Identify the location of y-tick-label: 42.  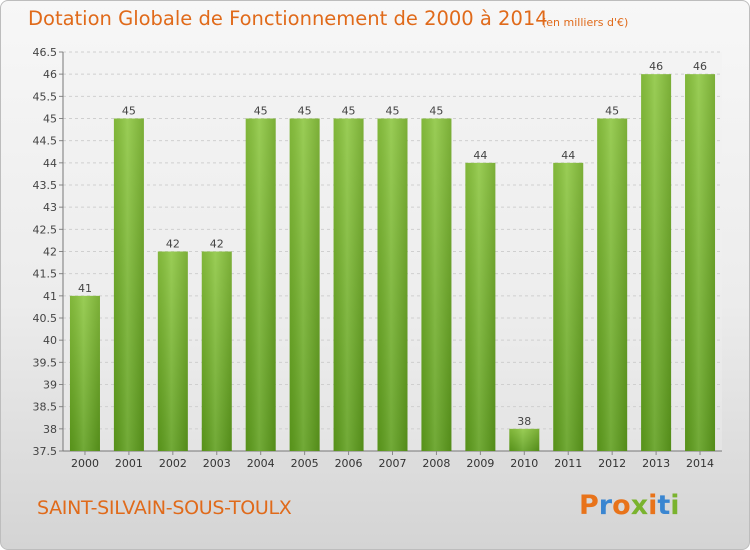
(50, 252).